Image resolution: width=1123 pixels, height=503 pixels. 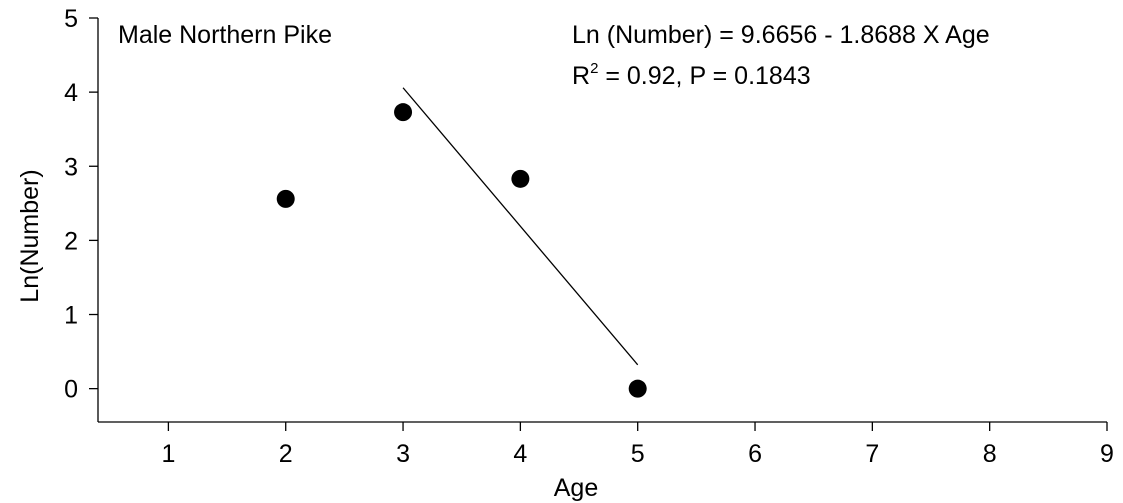 What do you see at coordinates (71, 167) in the screenshot?
I see `y-tick-label: 3` at bounding box center [71, 167].